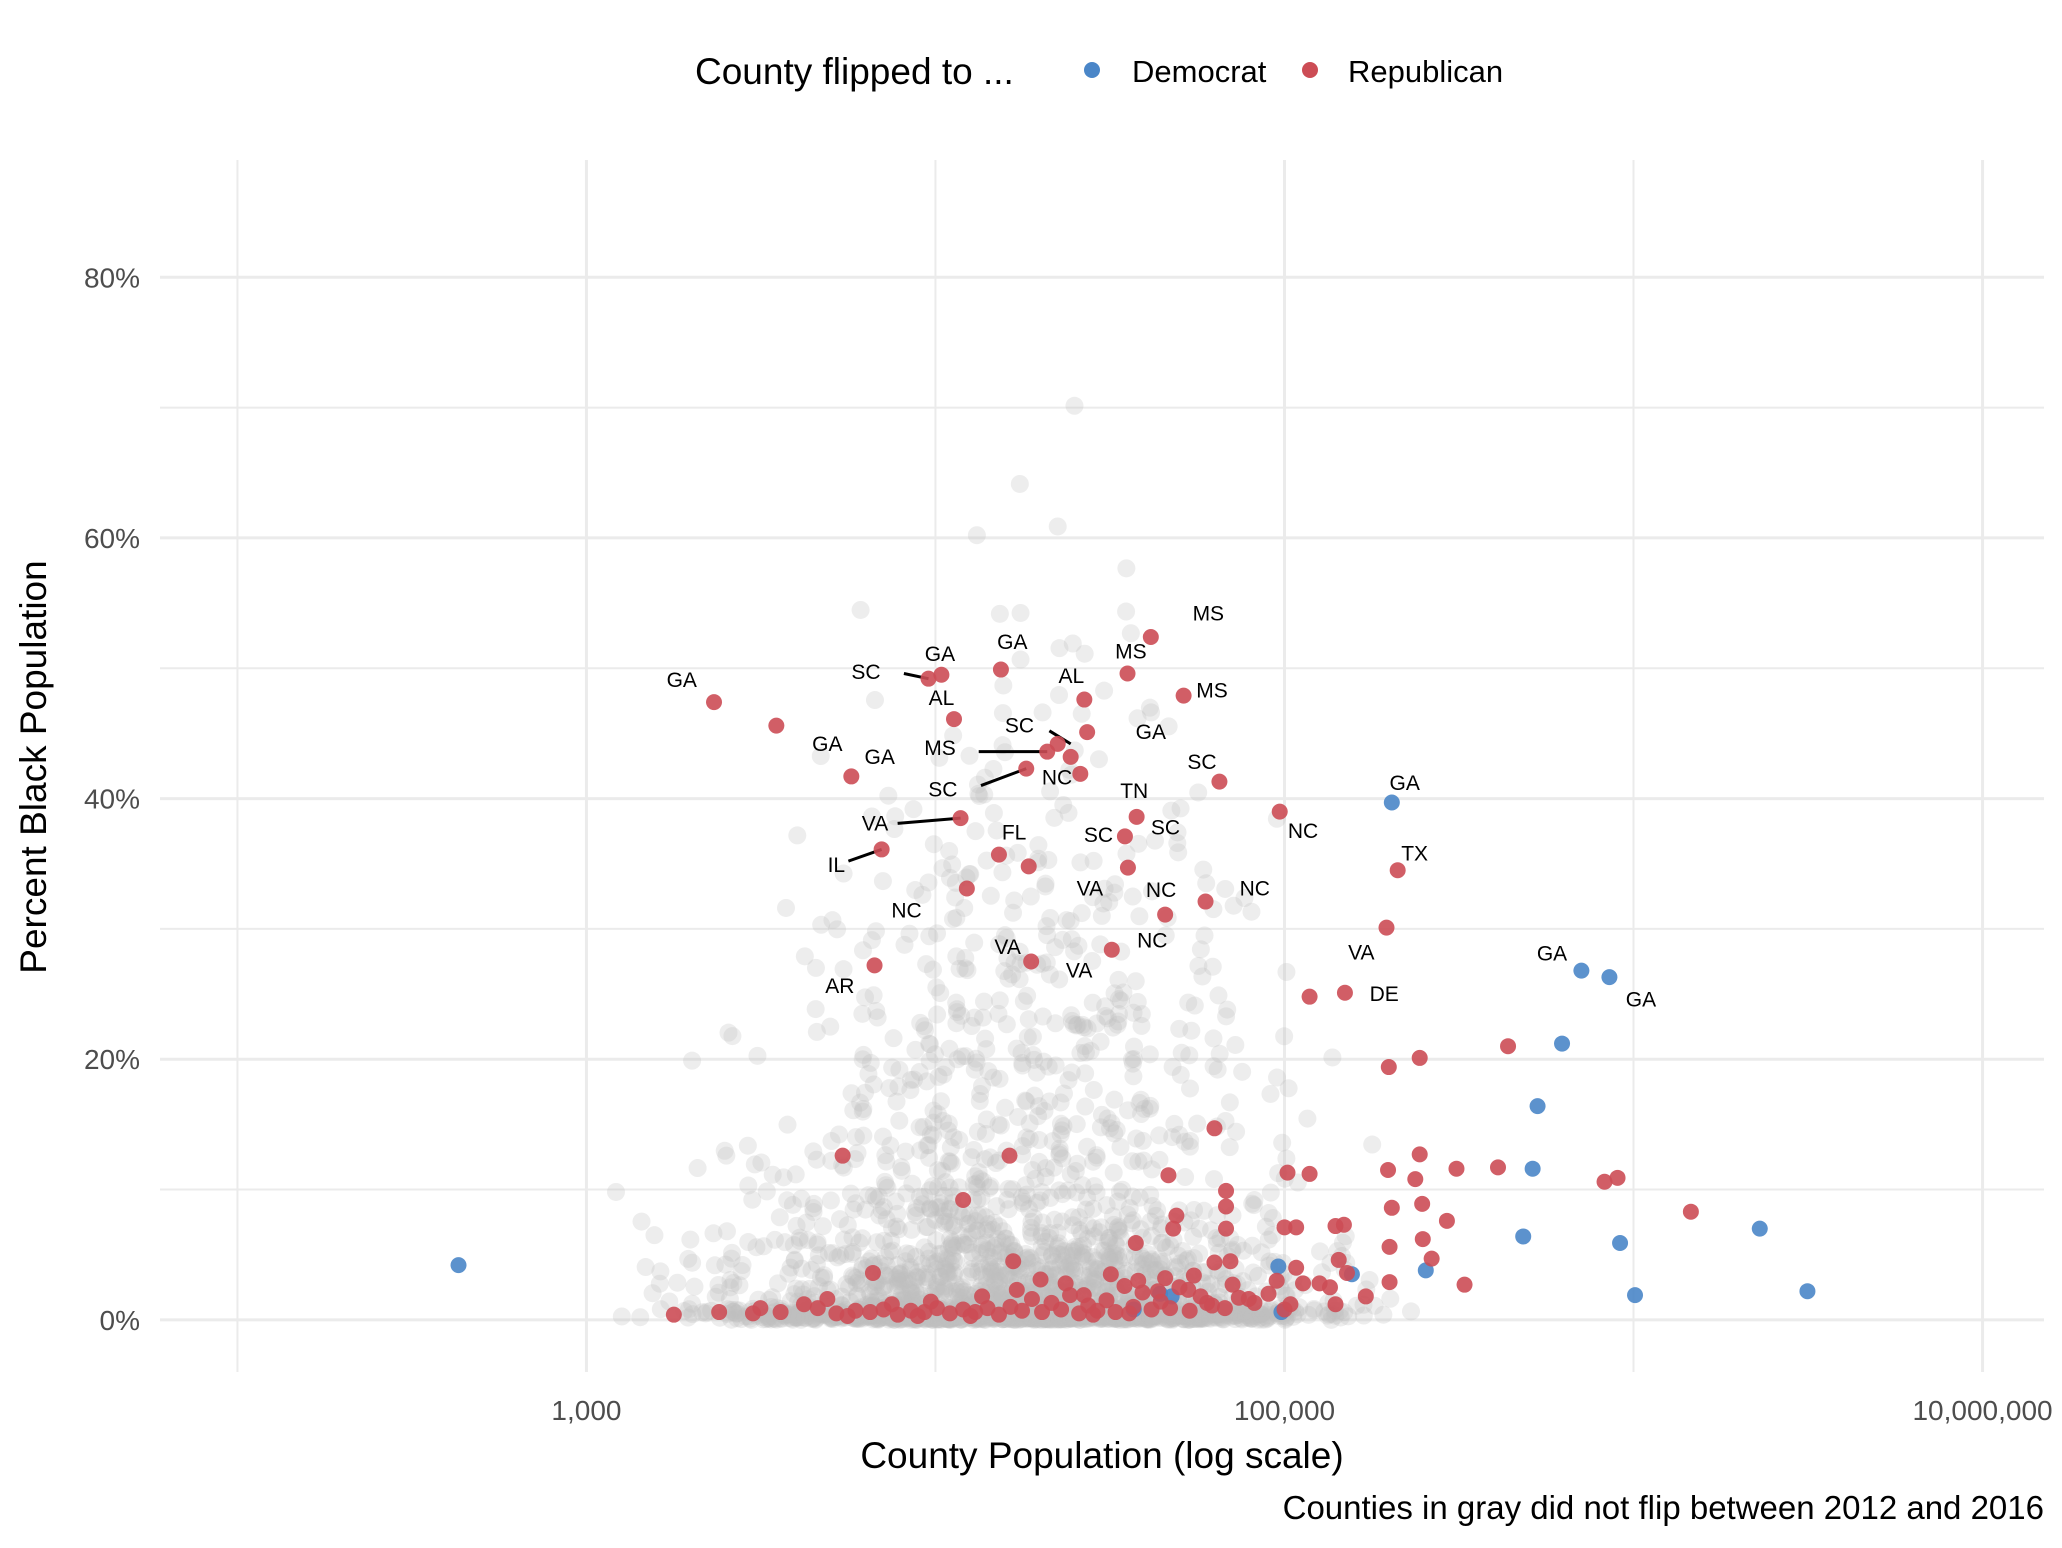  I want to click on state-label: IL, so click(837, 865).